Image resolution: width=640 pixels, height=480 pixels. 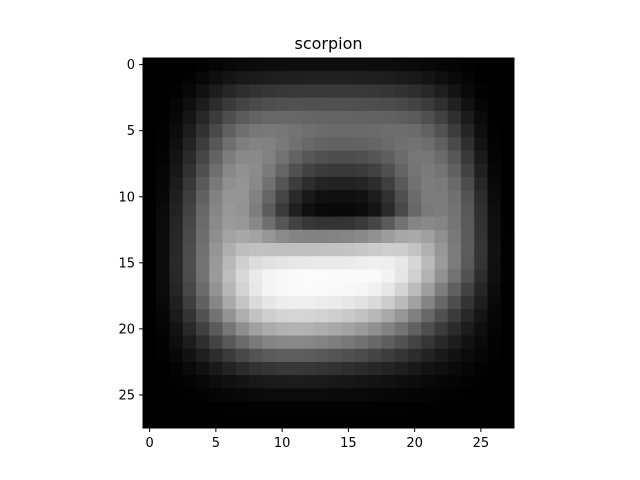 What do you see at coordinates (282, 443) in the screenshot?
I see `x-tick-label: 10` at bounding box center [282, 443].